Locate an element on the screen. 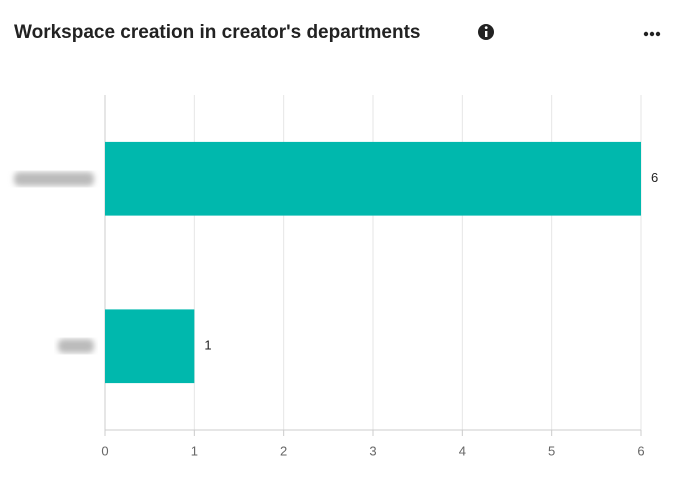 The image size is (677, 477). x-tick-label: 1 is located at coordinates (194, 450).